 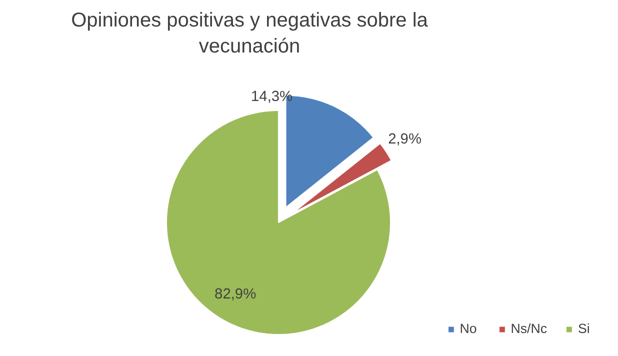 What do you see at coordinates (235, 294) in the screenshot?
I see `data-label: 82,9%` at bounding box center [235, 294].